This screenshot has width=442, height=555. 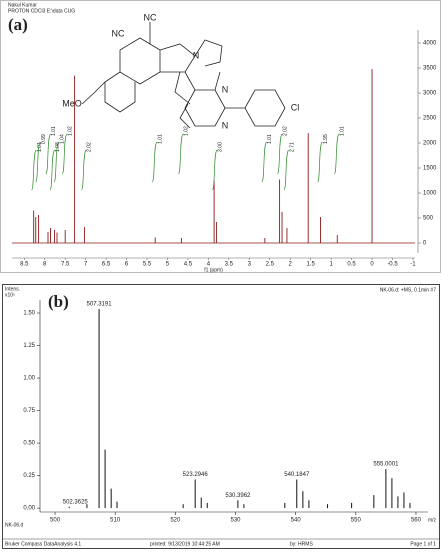 I want to click on y-axis-unit: x10⁵, so click(x=10, y=295).